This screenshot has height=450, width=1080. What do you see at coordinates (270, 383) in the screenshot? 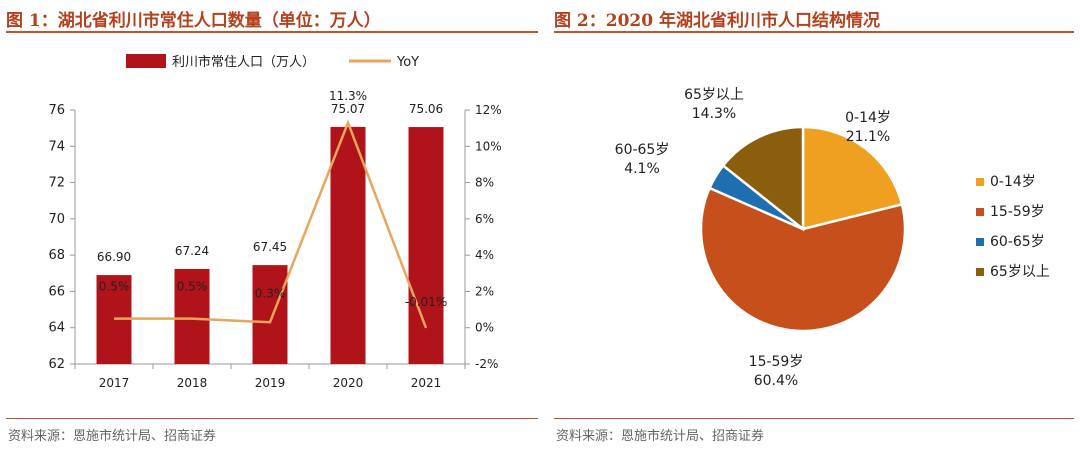
I see `x-tick-label: 2019` at bounding box center [270, 383].